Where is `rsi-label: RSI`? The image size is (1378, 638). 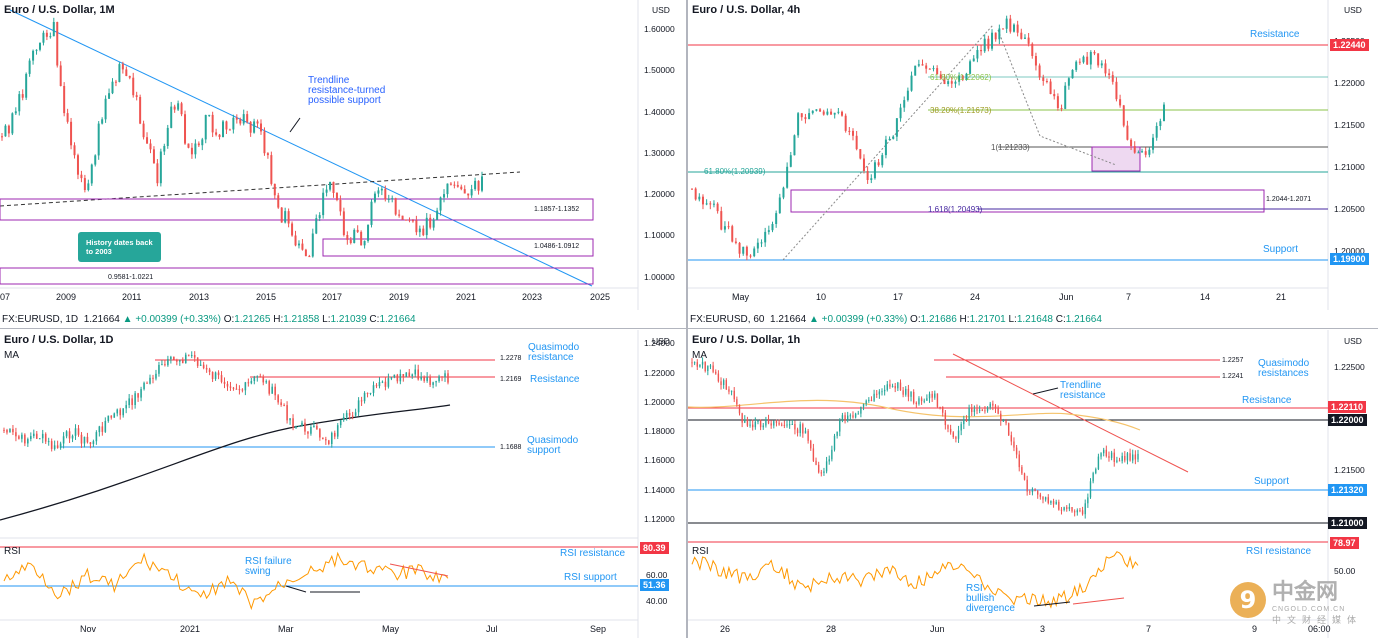 rsi-label: RSI is located at coordinates (12, 551).